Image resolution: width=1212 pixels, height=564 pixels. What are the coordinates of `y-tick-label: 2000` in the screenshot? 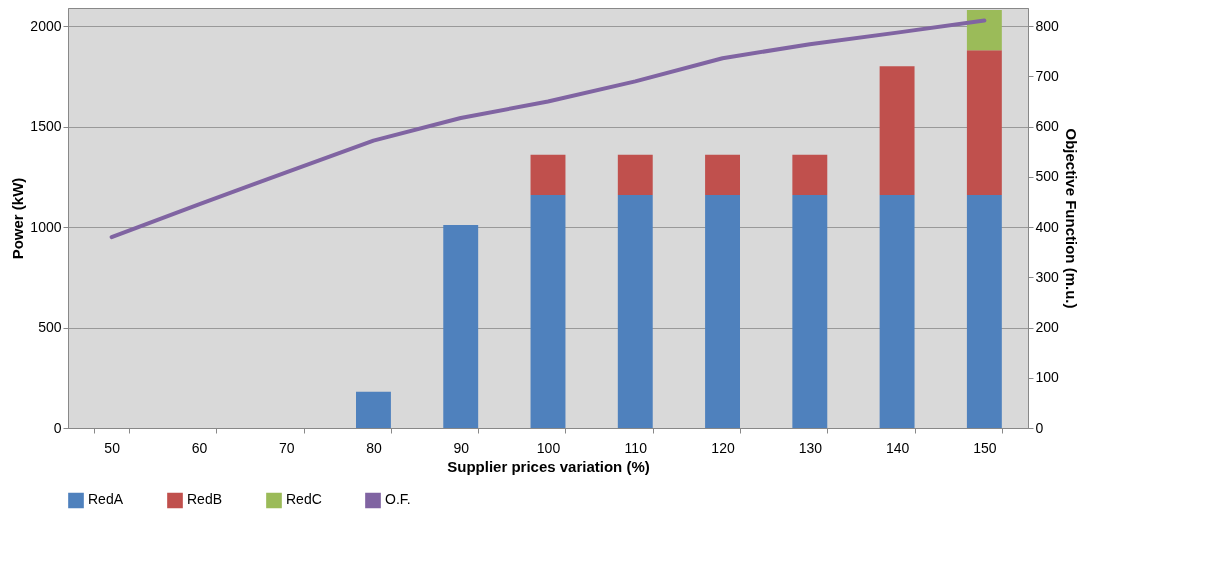 It's located at (46, 25).